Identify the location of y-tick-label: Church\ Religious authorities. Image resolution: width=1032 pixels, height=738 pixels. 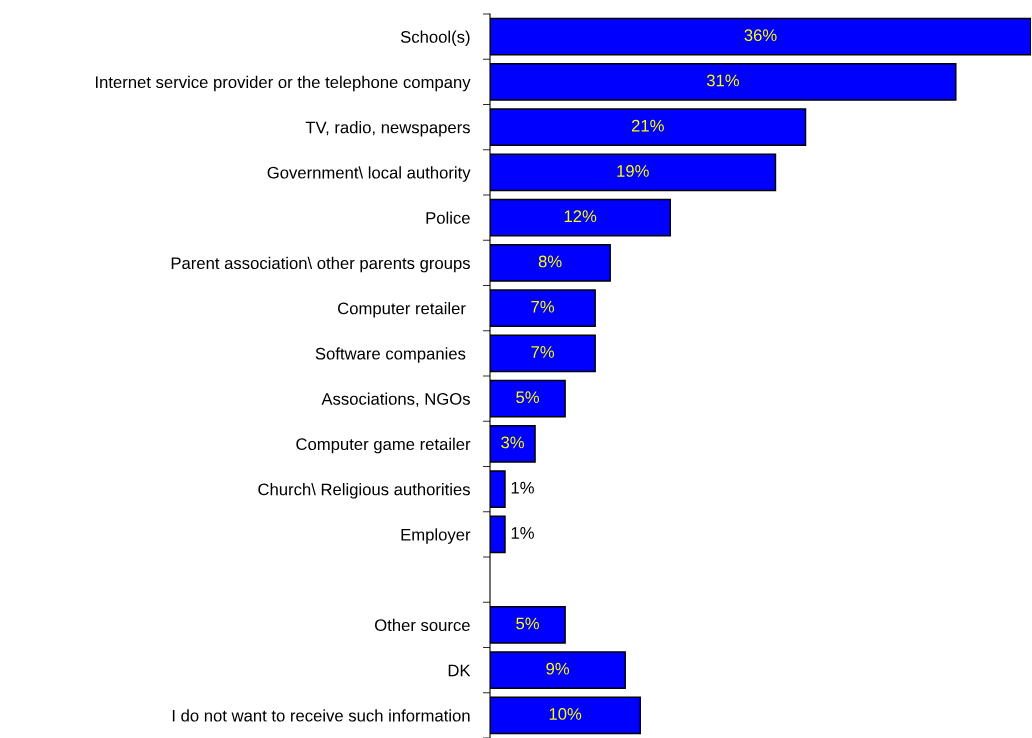
(364, 491).